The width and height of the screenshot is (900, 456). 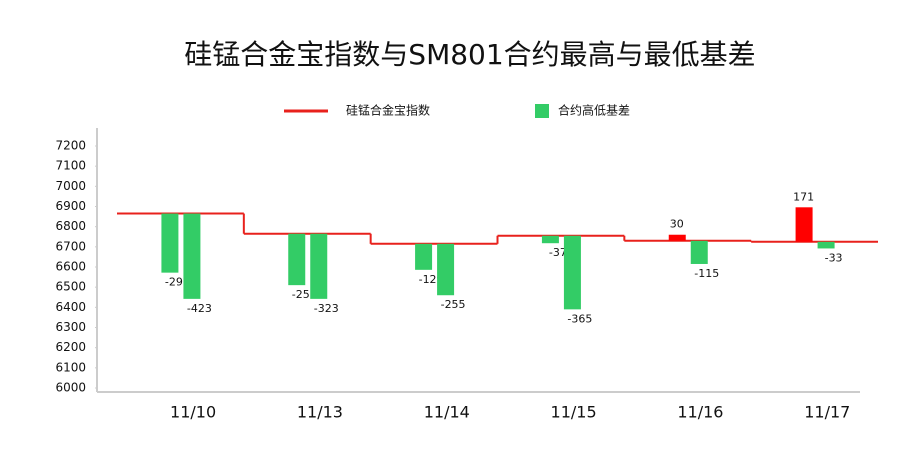 I want to click on data-label: -365, so click(x=579, y=318).